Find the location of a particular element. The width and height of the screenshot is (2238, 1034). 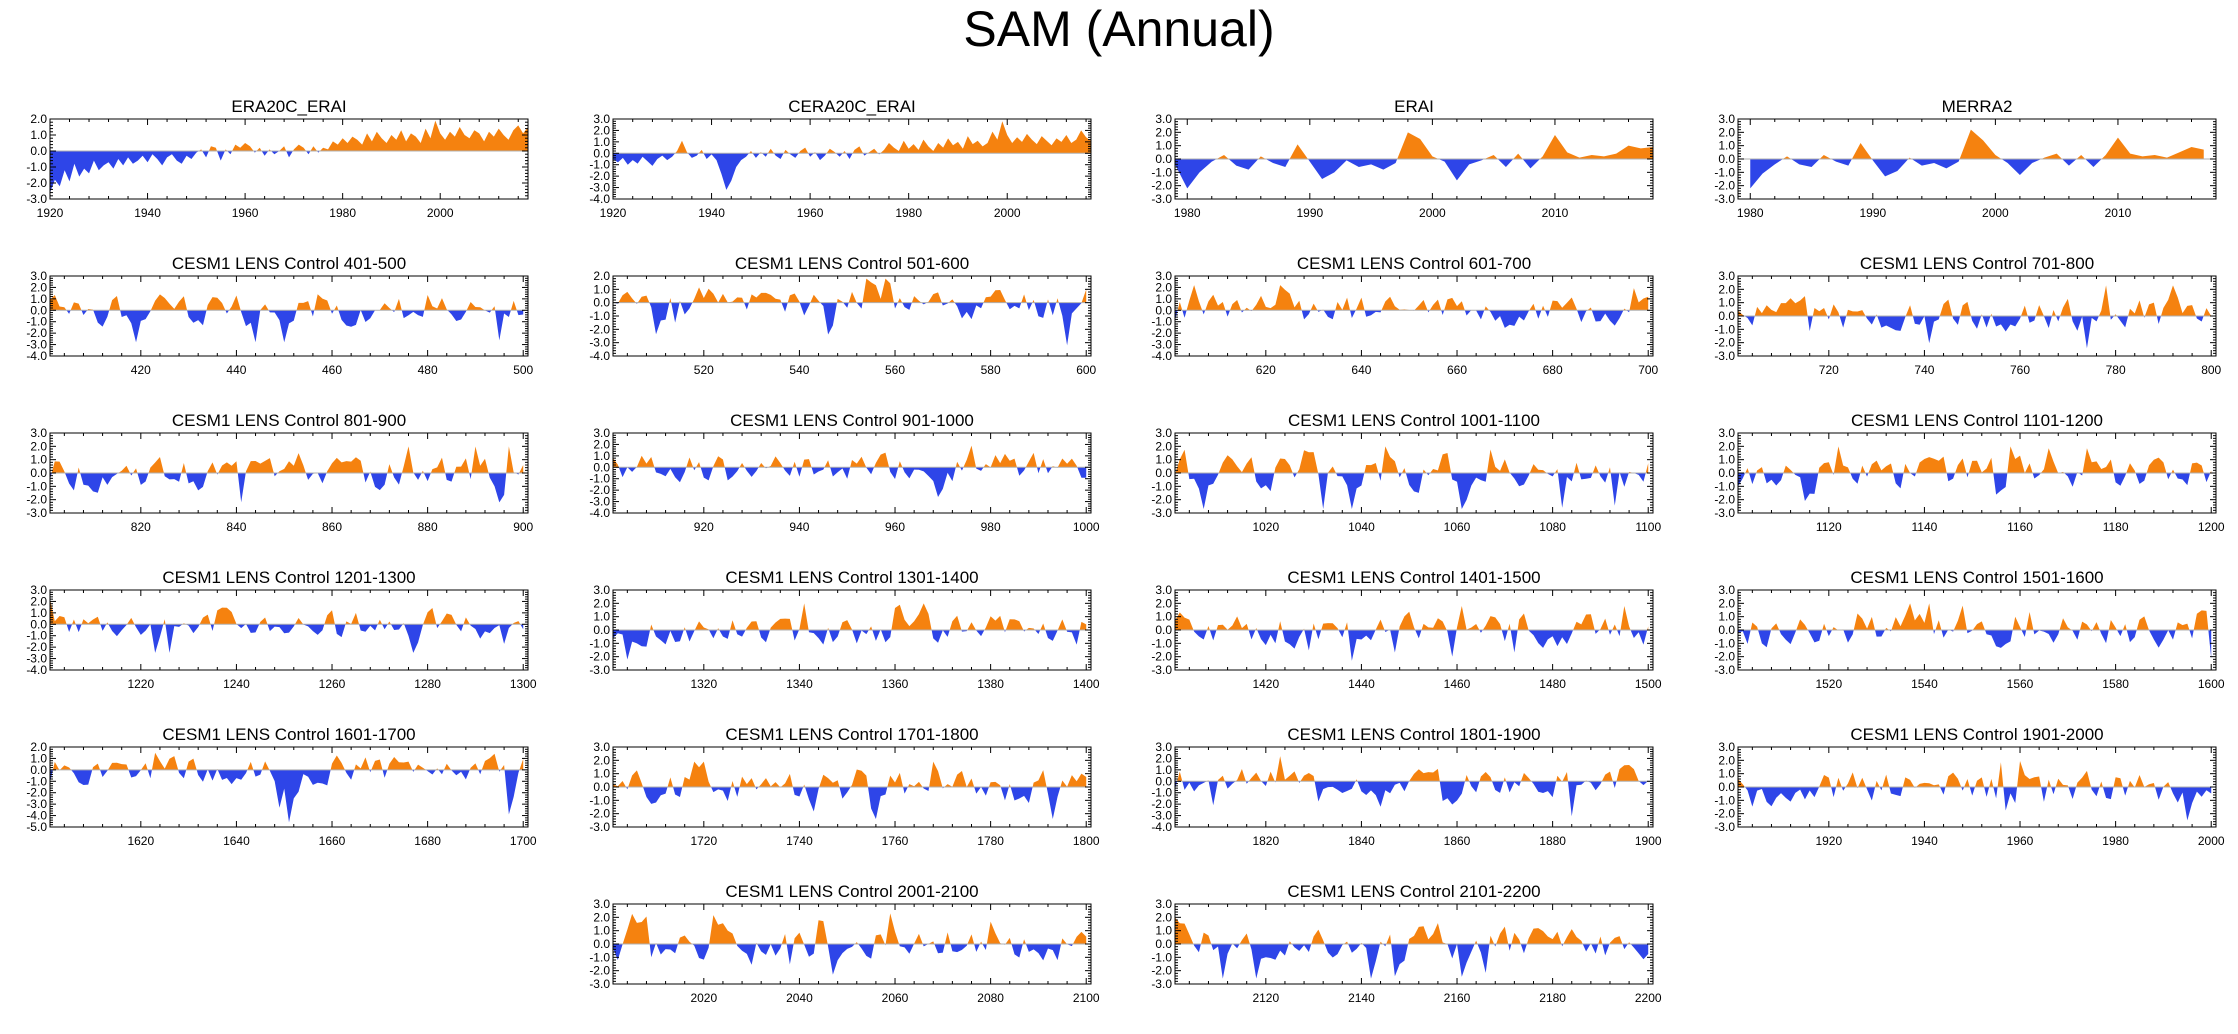

chart-title: CESM1 LENS Control 2001-2100 is located at coordinates (851, 891).